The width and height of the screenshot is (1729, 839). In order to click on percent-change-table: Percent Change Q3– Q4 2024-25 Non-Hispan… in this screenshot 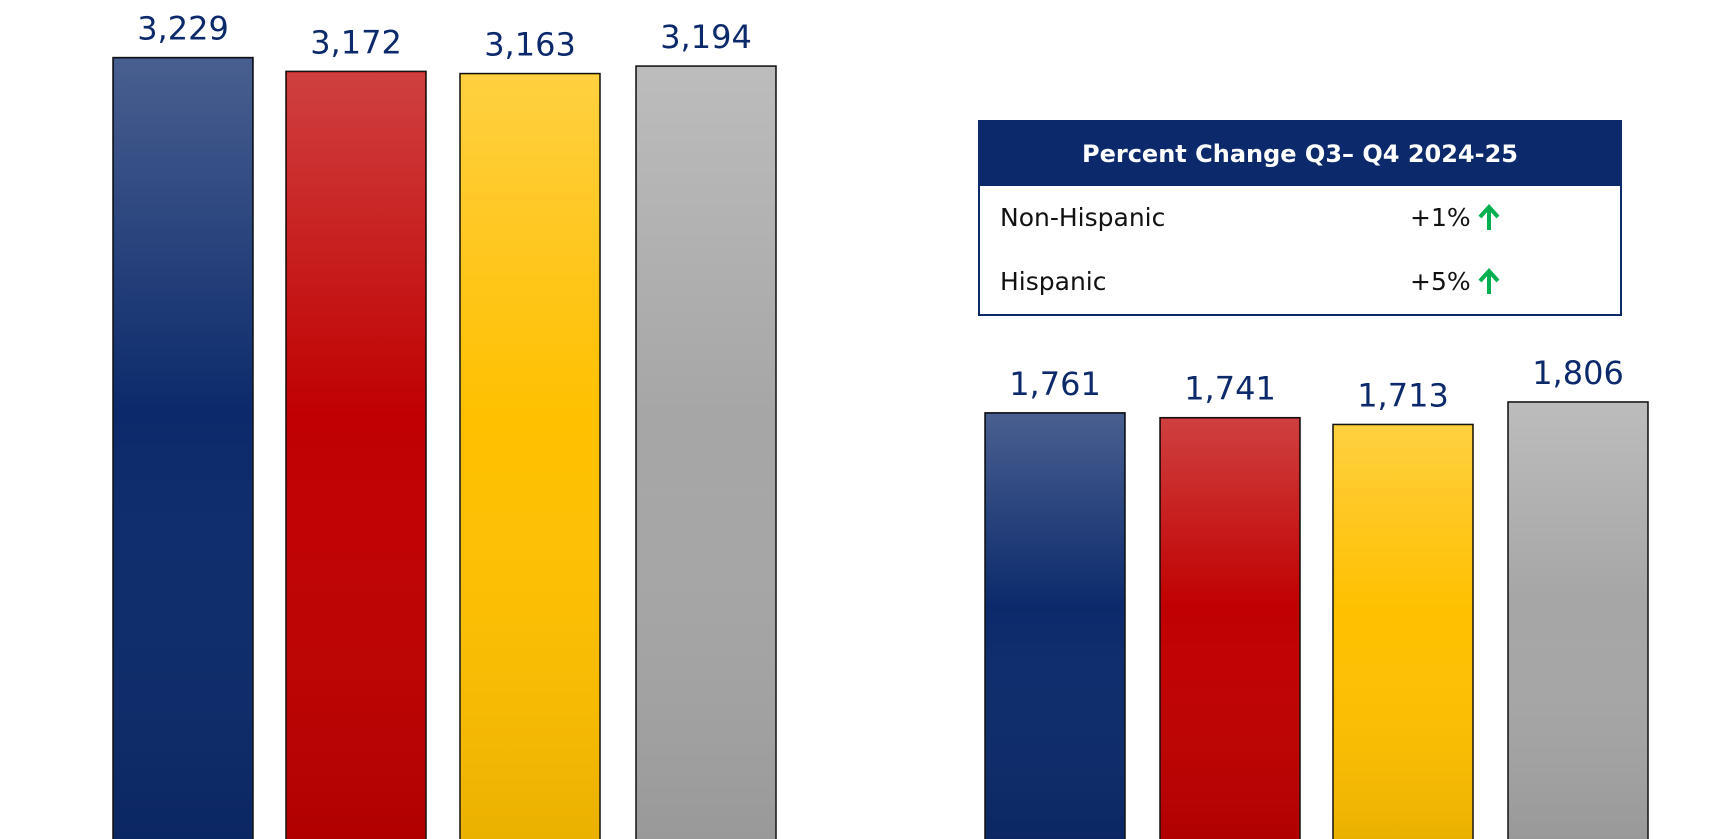, I will do `click(1300, 218)`.